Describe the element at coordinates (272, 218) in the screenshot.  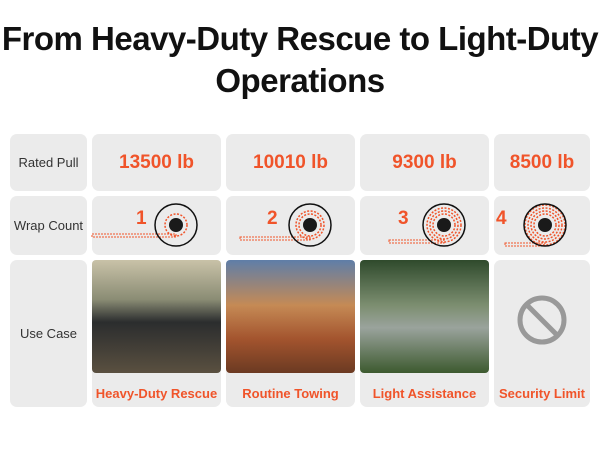
I see `wrap-count-number: 2` at that location.